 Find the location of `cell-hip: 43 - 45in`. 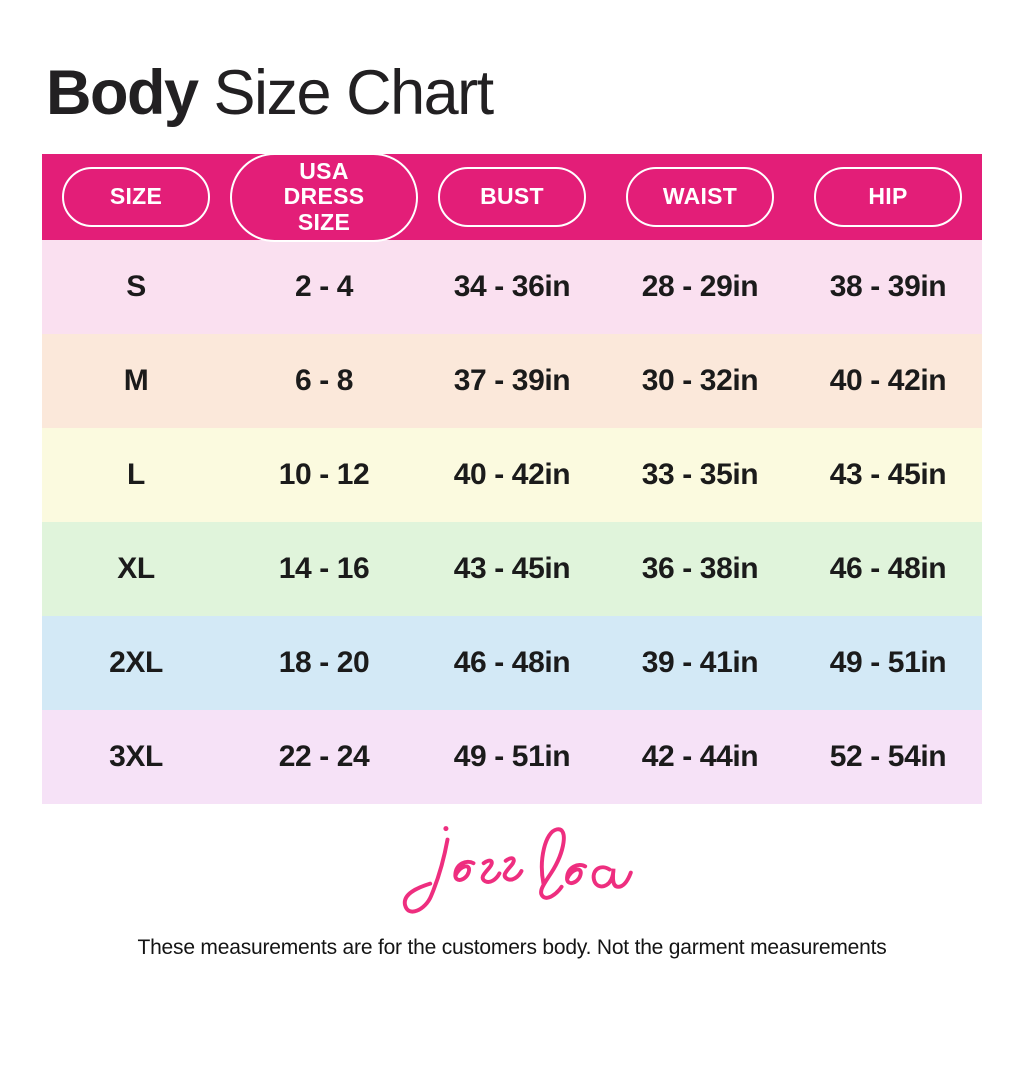

cell-hip: 43 - 45in is located at coordinates (888, 475).